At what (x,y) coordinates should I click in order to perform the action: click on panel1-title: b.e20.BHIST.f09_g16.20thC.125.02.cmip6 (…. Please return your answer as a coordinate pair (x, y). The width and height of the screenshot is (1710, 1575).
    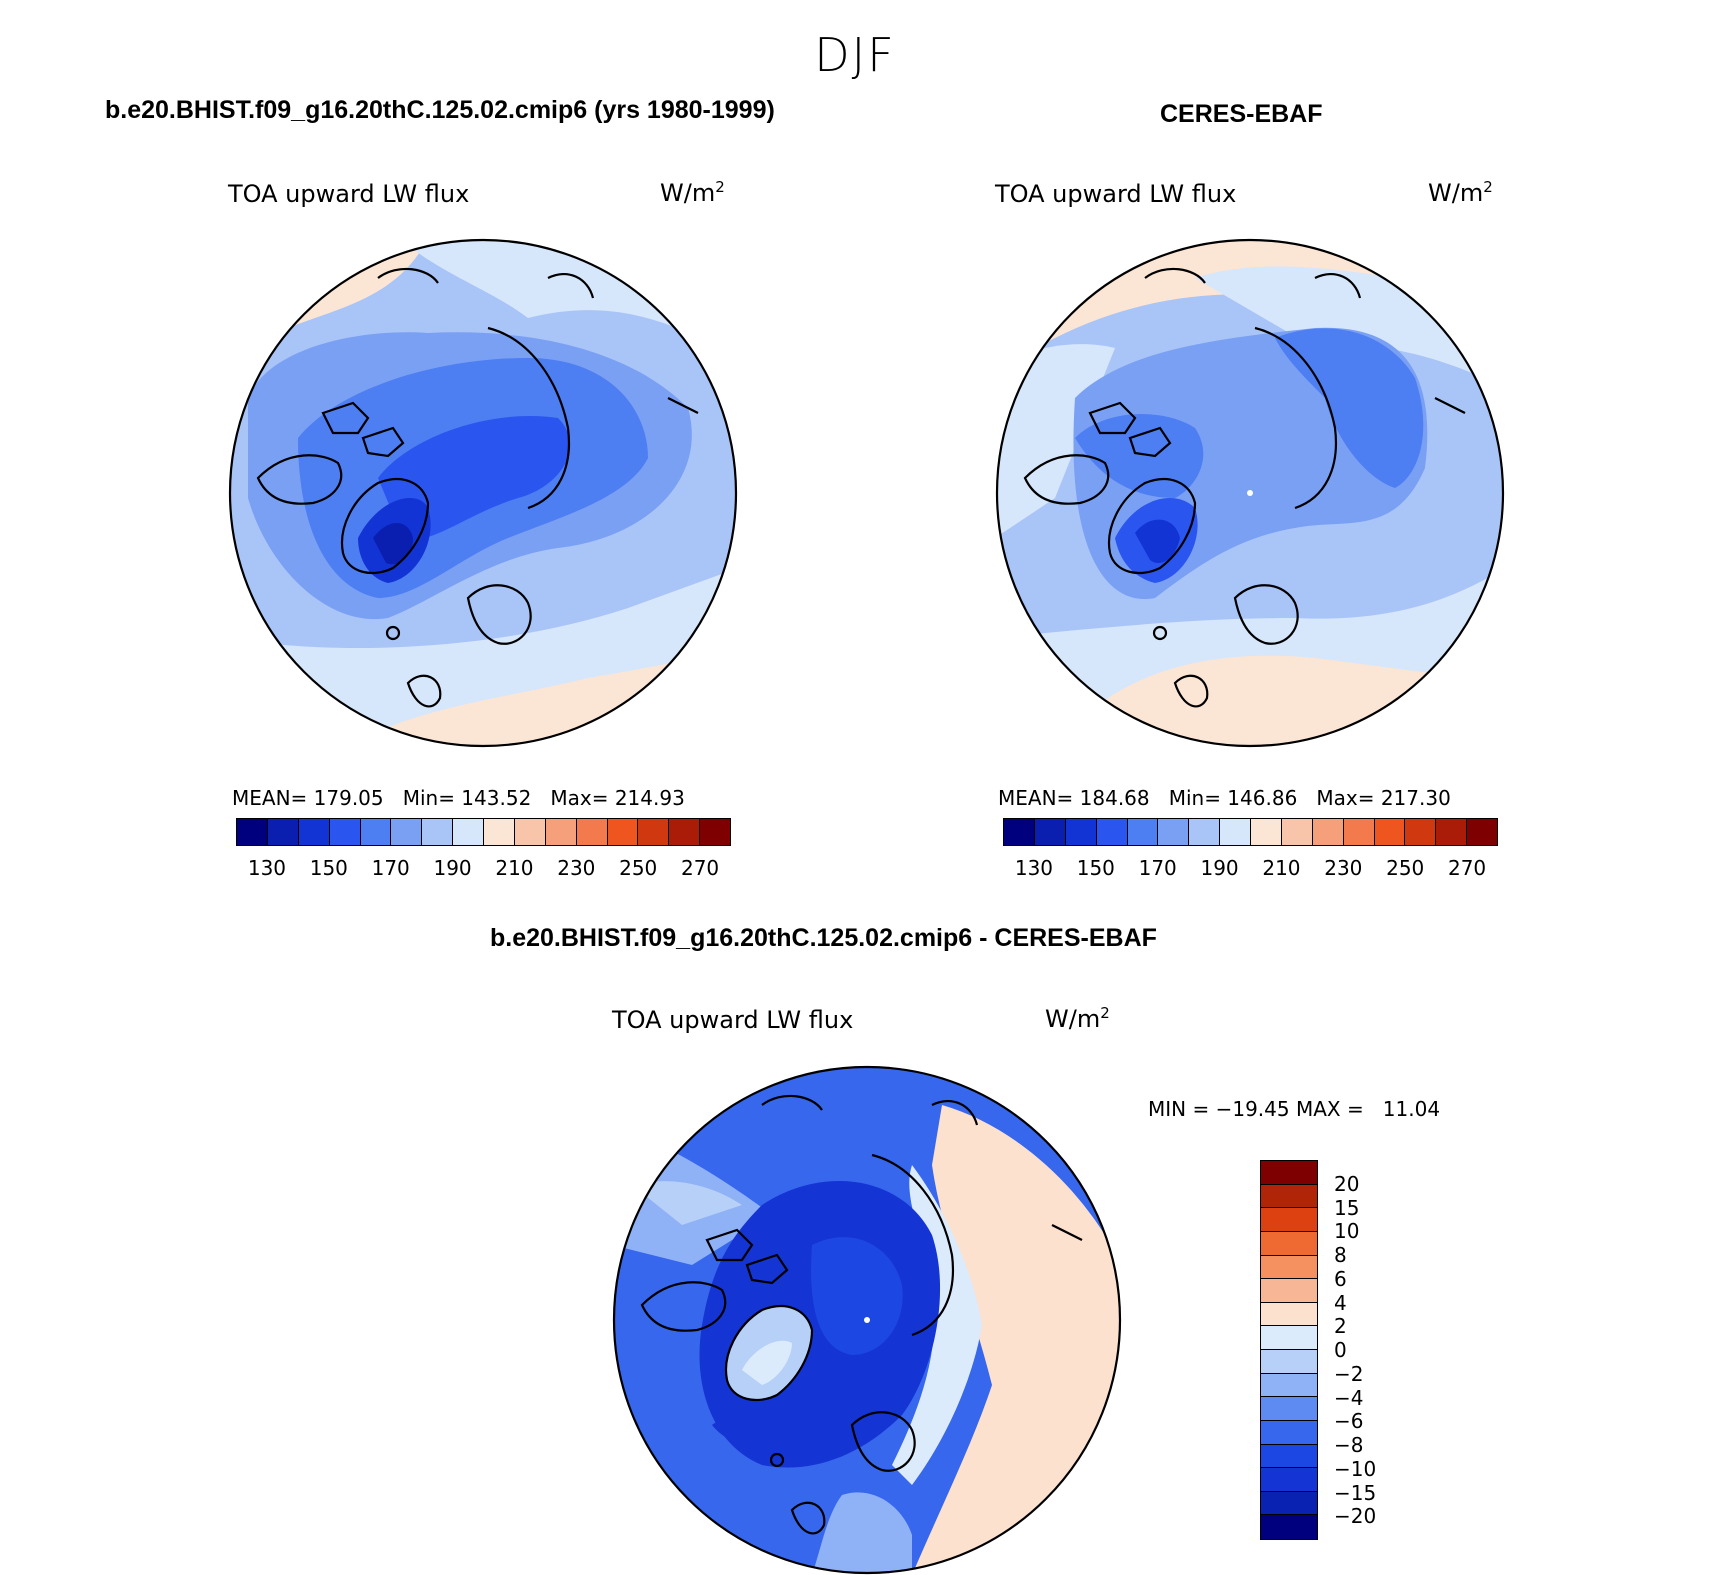
    Looking at the image, I should click on (440, 110).